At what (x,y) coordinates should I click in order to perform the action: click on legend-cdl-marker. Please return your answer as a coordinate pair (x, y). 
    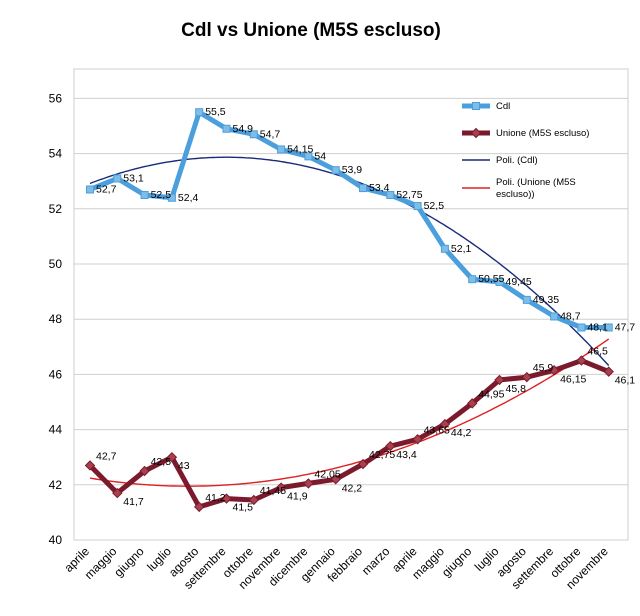
    Looking at the image, I should click on (476, 106).